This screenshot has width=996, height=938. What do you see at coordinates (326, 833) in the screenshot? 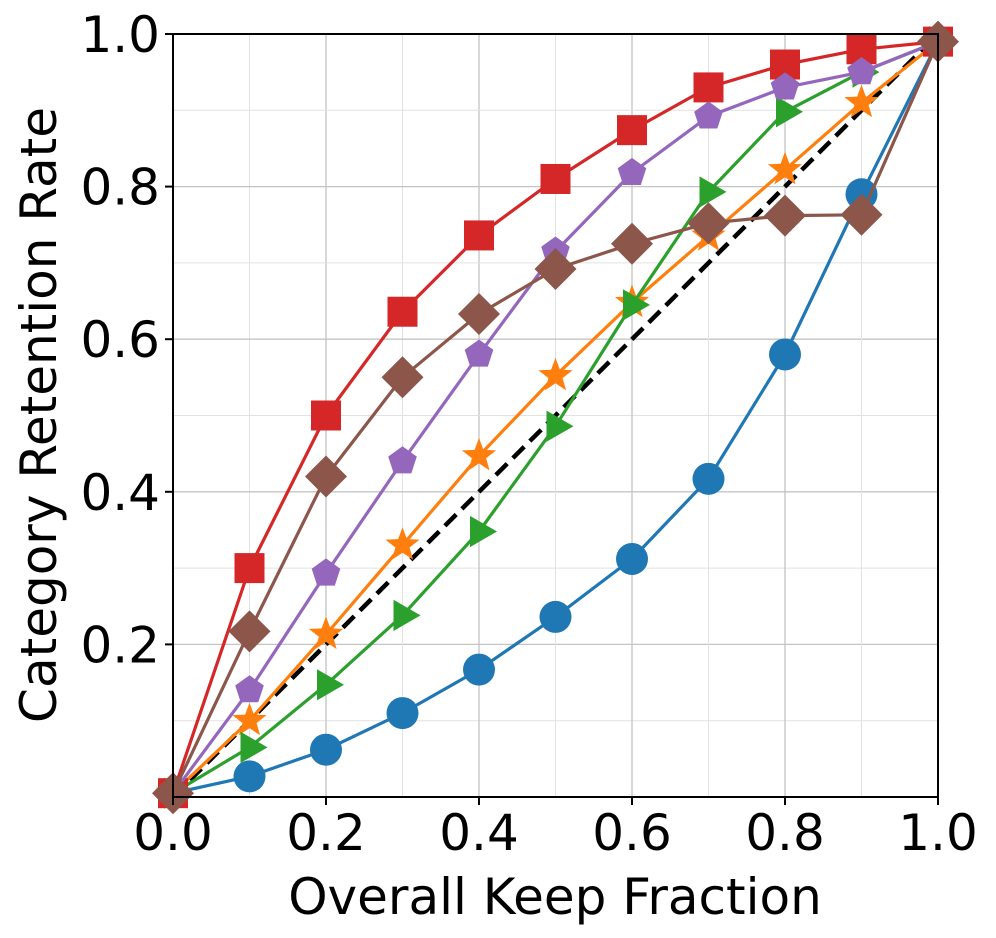
I see `x-tick-label: 0.2` at bounding box center [326, 833].